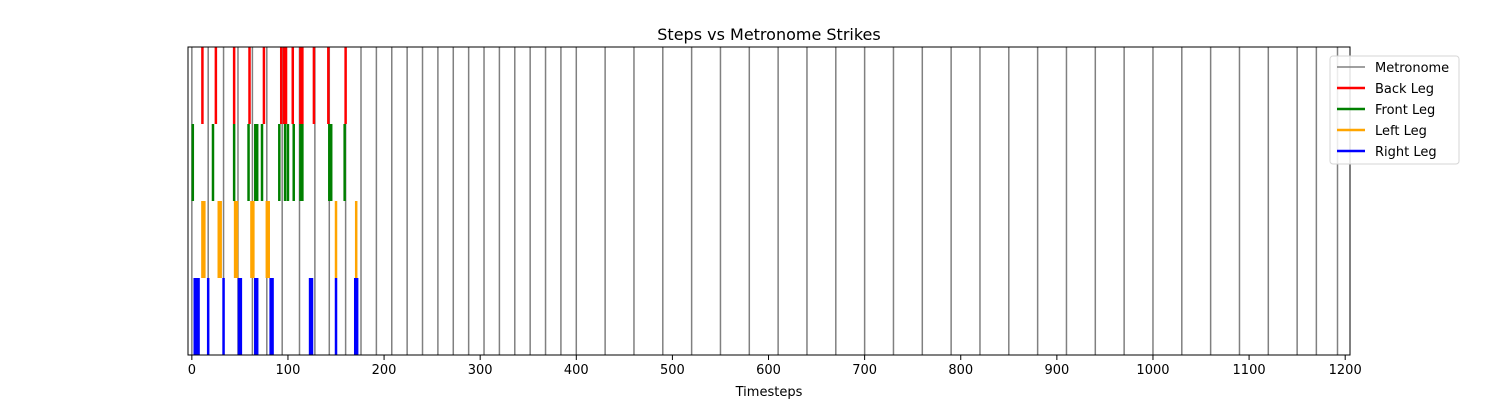 The width and height of the screenshot is (1500, 400). Describe the element at coordinates (769, 392) in the screenshot. I see `x-axis-label: Timesteps` at that location.